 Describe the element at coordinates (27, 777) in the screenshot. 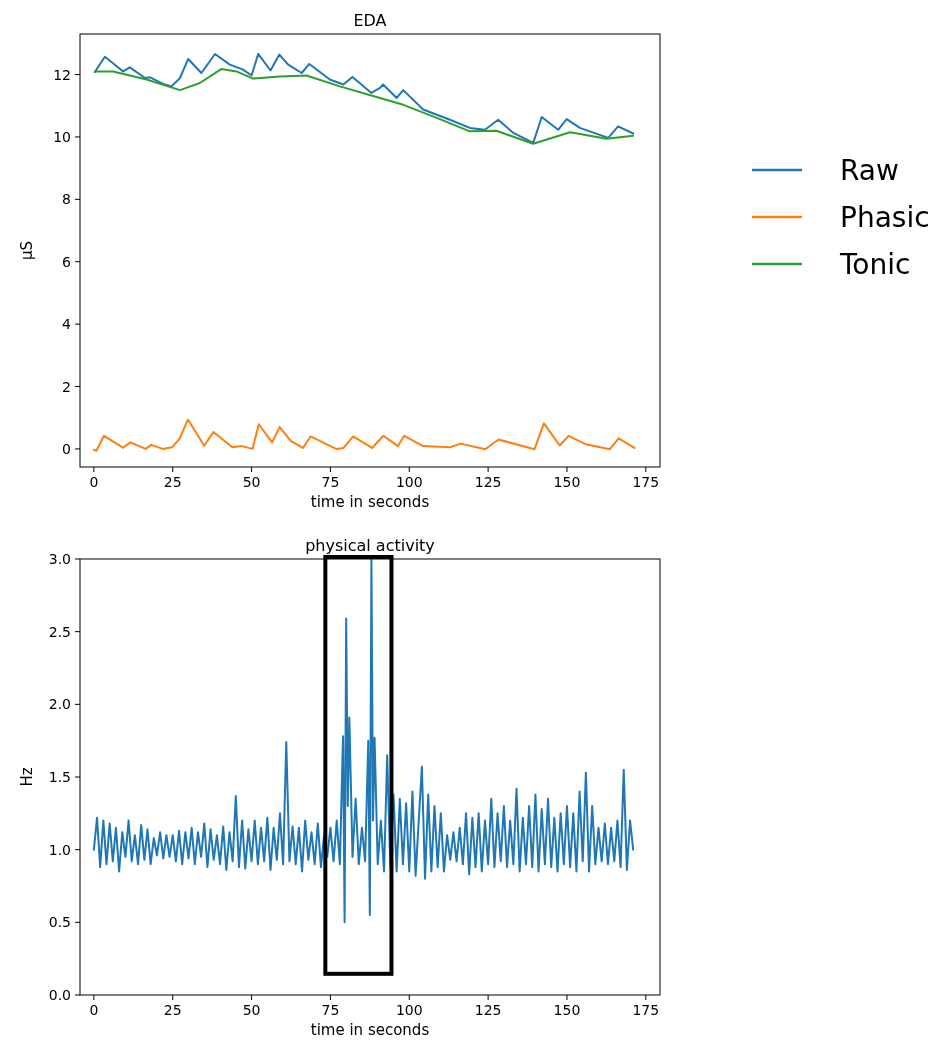

I see `y-axis-title: Hz` at that location.